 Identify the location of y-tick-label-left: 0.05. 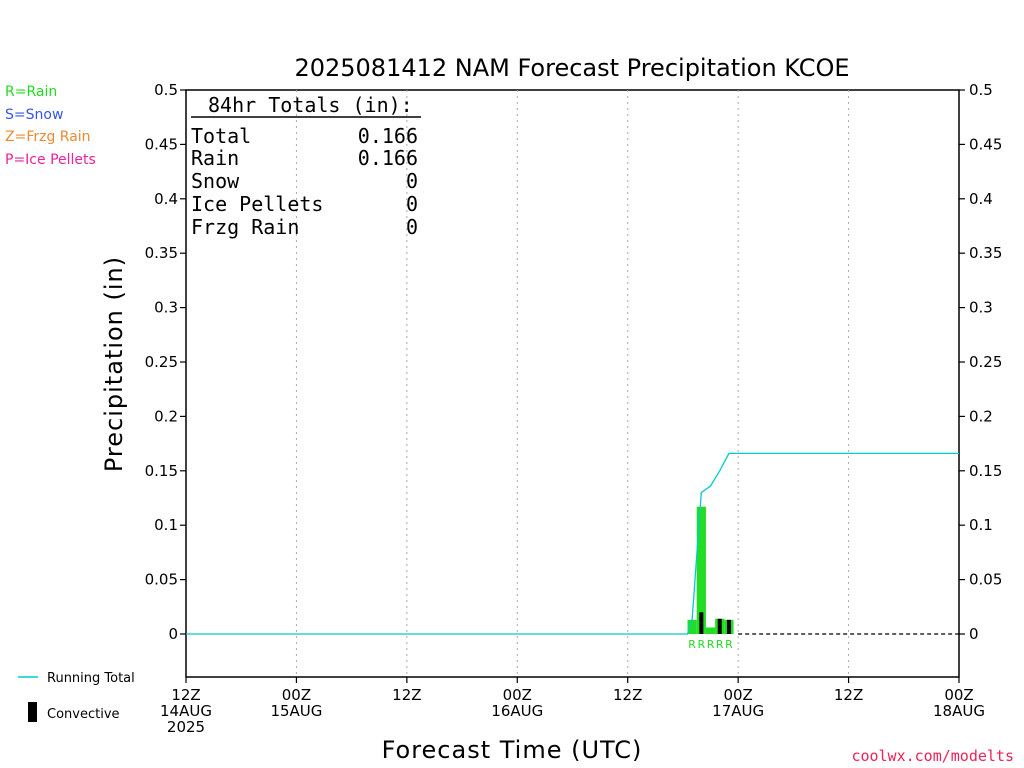
(161, 580).